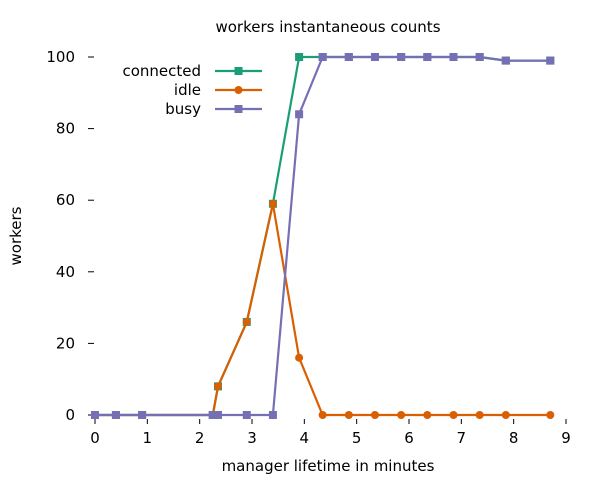 The height and width of the screenshot is (480, 600). Describe the element at coordinates (95, 438) in the screenshot. I see `x-tick-label: 0` at that location.